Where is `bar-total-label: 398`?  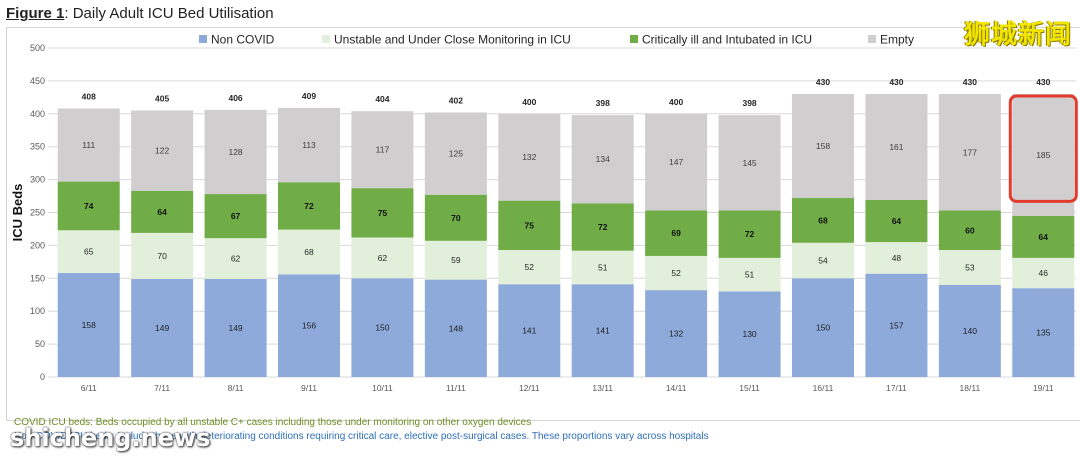
bar-total-label: 398 is located at coordinates (603, 103).